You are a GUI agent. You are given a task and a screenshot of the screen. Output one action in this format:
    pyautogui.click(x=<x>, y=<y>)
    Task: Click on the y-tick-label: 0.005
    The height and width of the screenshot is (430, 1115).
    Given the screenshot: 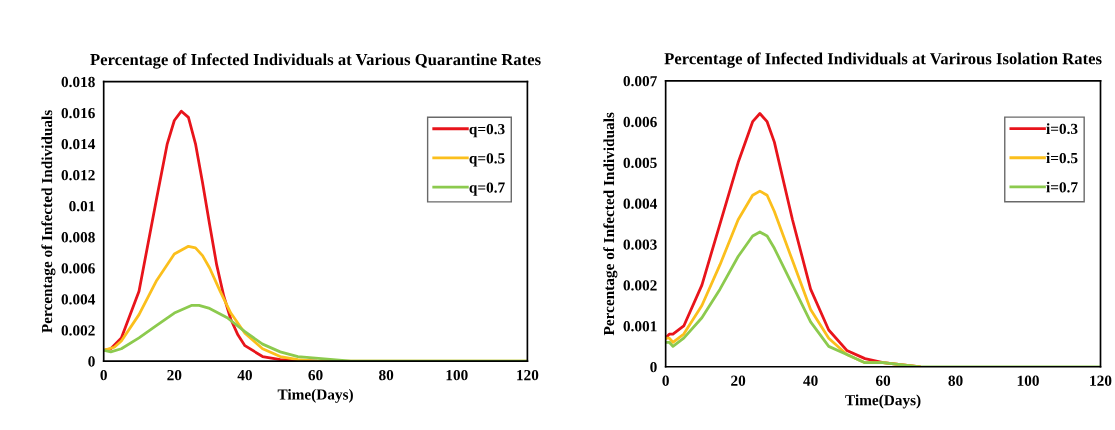 What is the action you would take?
    pyautogui.click(x=640, y=163)
    